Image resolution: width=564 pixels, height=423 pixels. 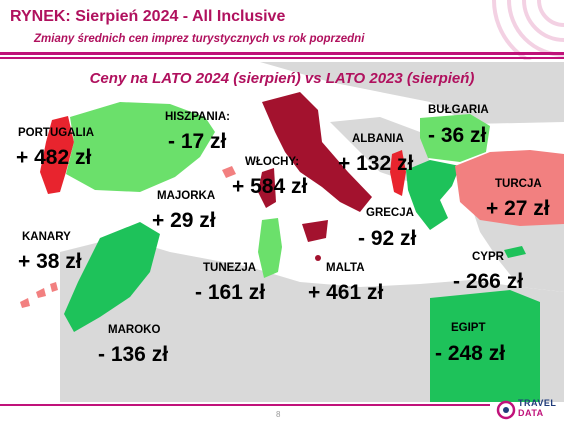 What do you see at coordinates (380, 149) in the screenshot?
I see `balkans-land` at bounding box center [380, 149].